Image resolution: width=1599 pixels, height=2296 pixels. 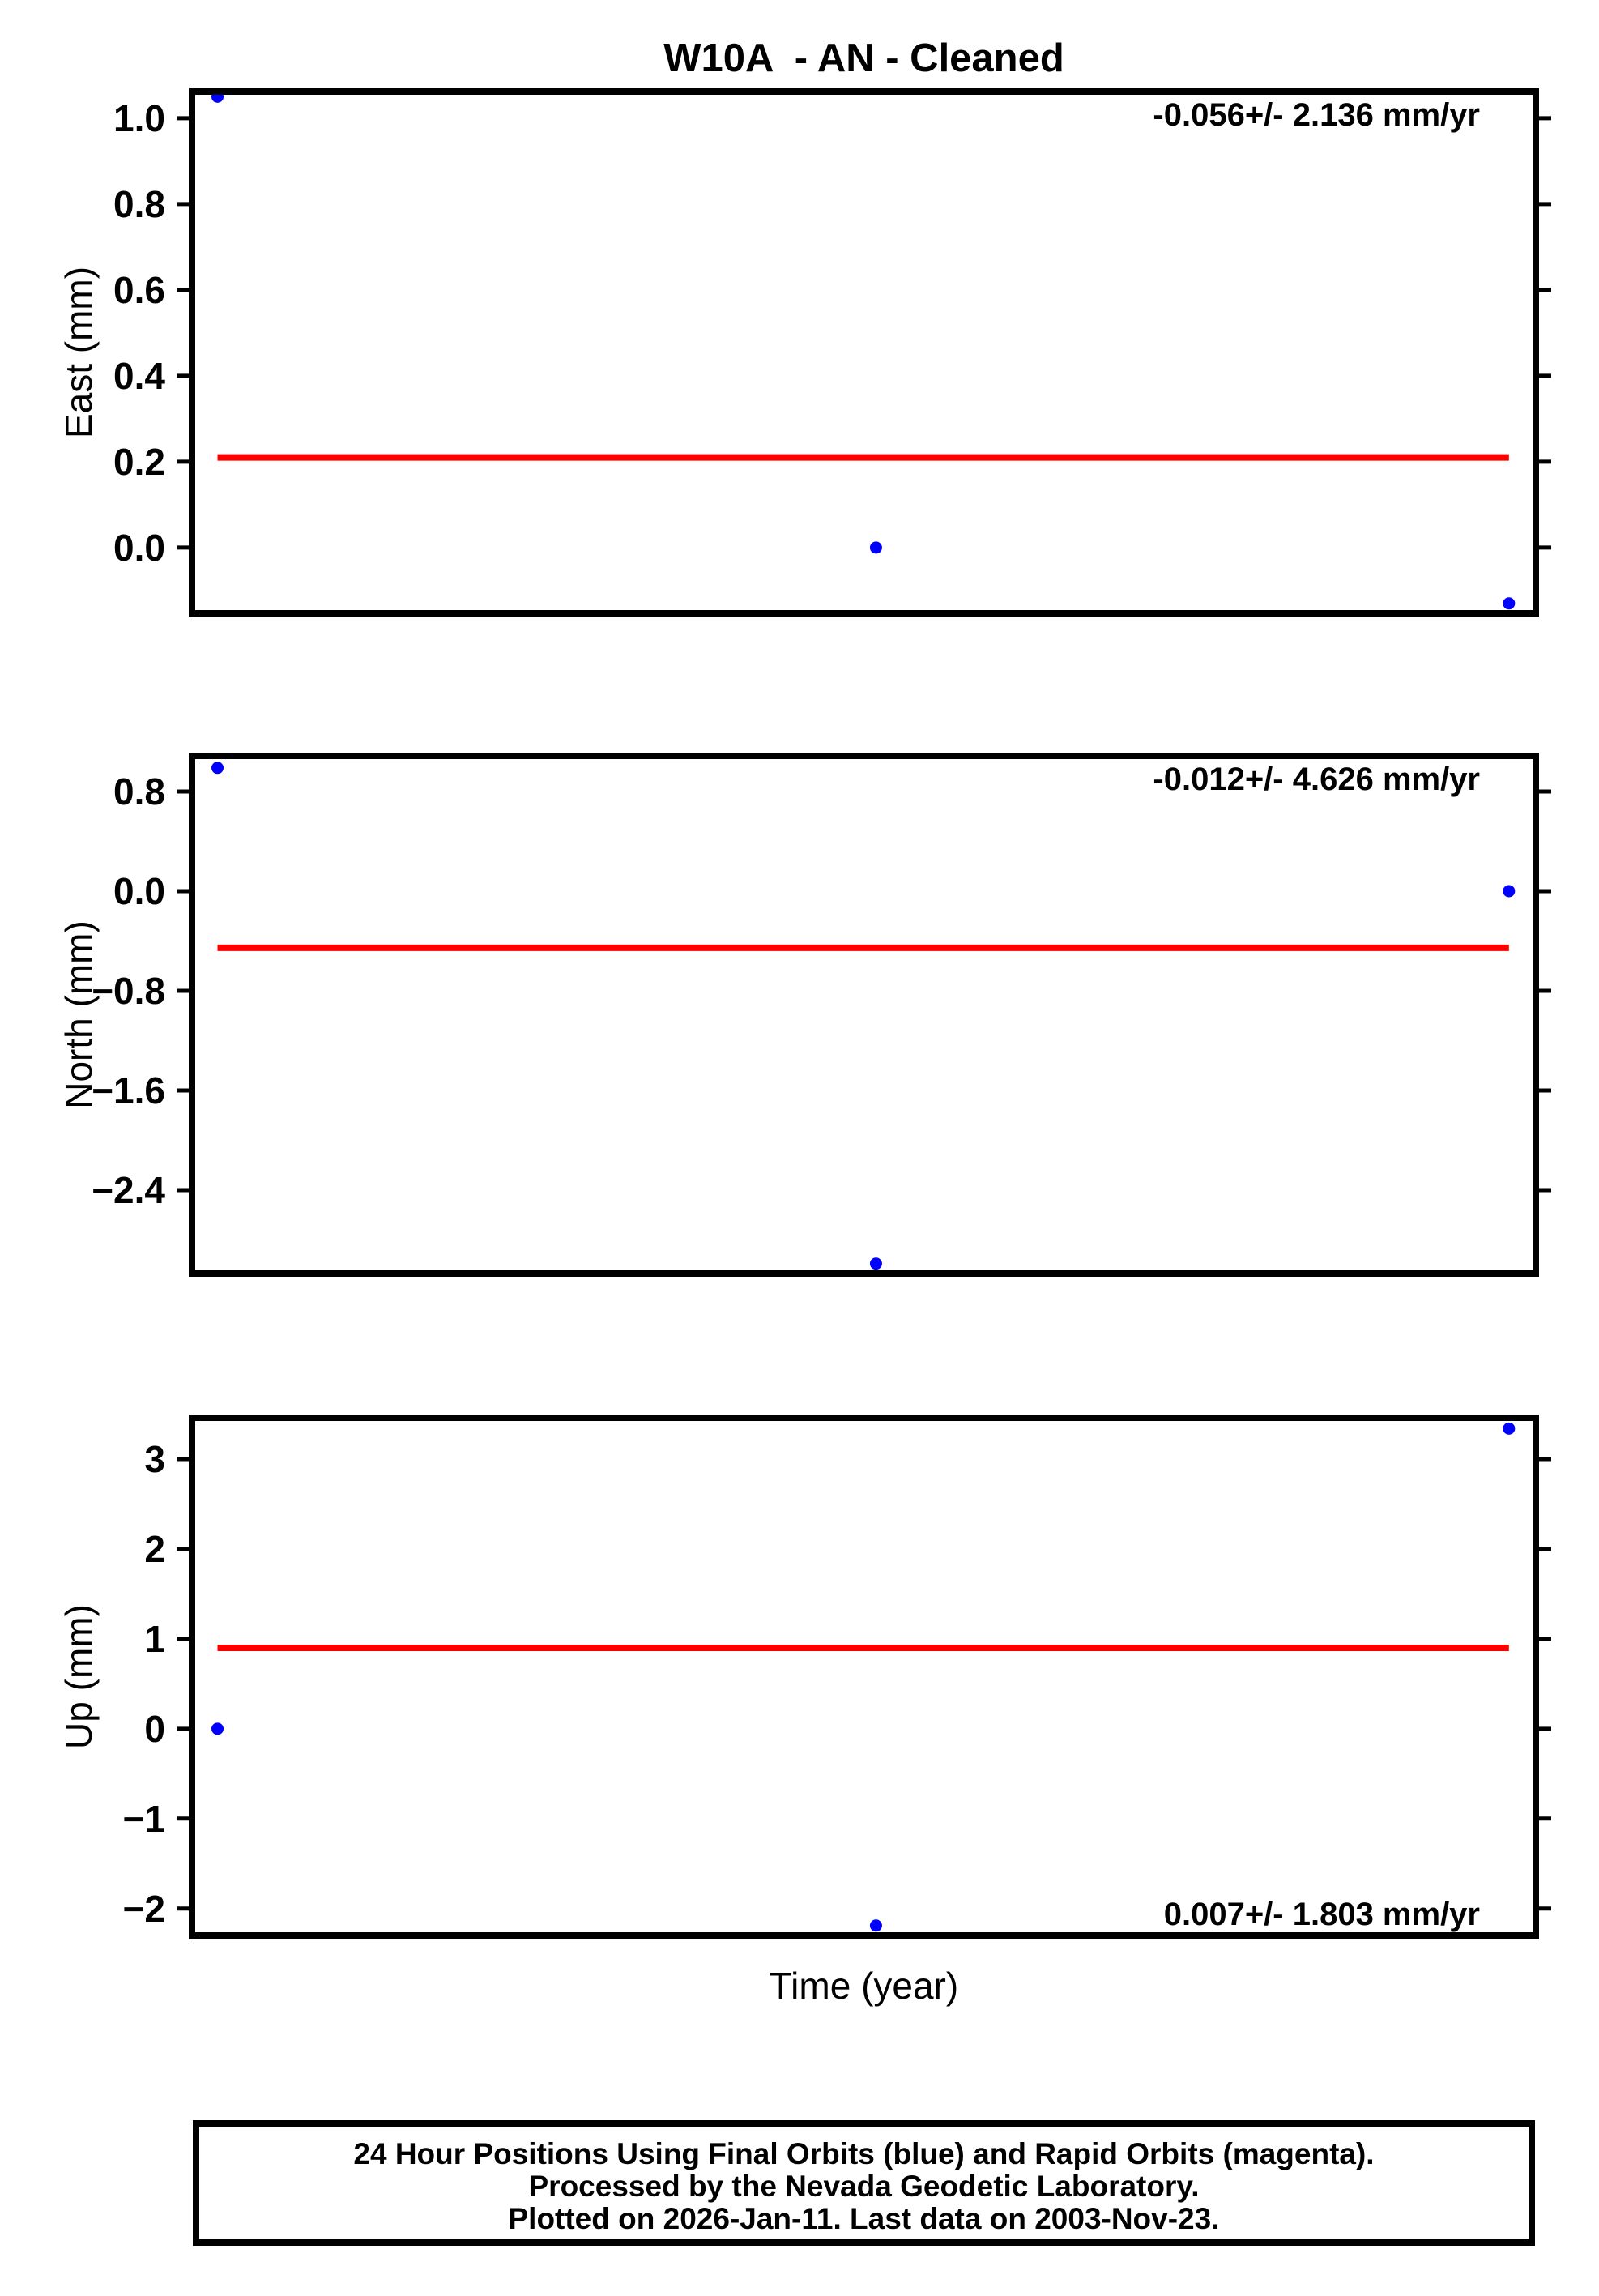 What do you see at coordinates (154, 1729) in the screenshot?
I see `y-tick-label: 0` at bounding box center [154, 1729].